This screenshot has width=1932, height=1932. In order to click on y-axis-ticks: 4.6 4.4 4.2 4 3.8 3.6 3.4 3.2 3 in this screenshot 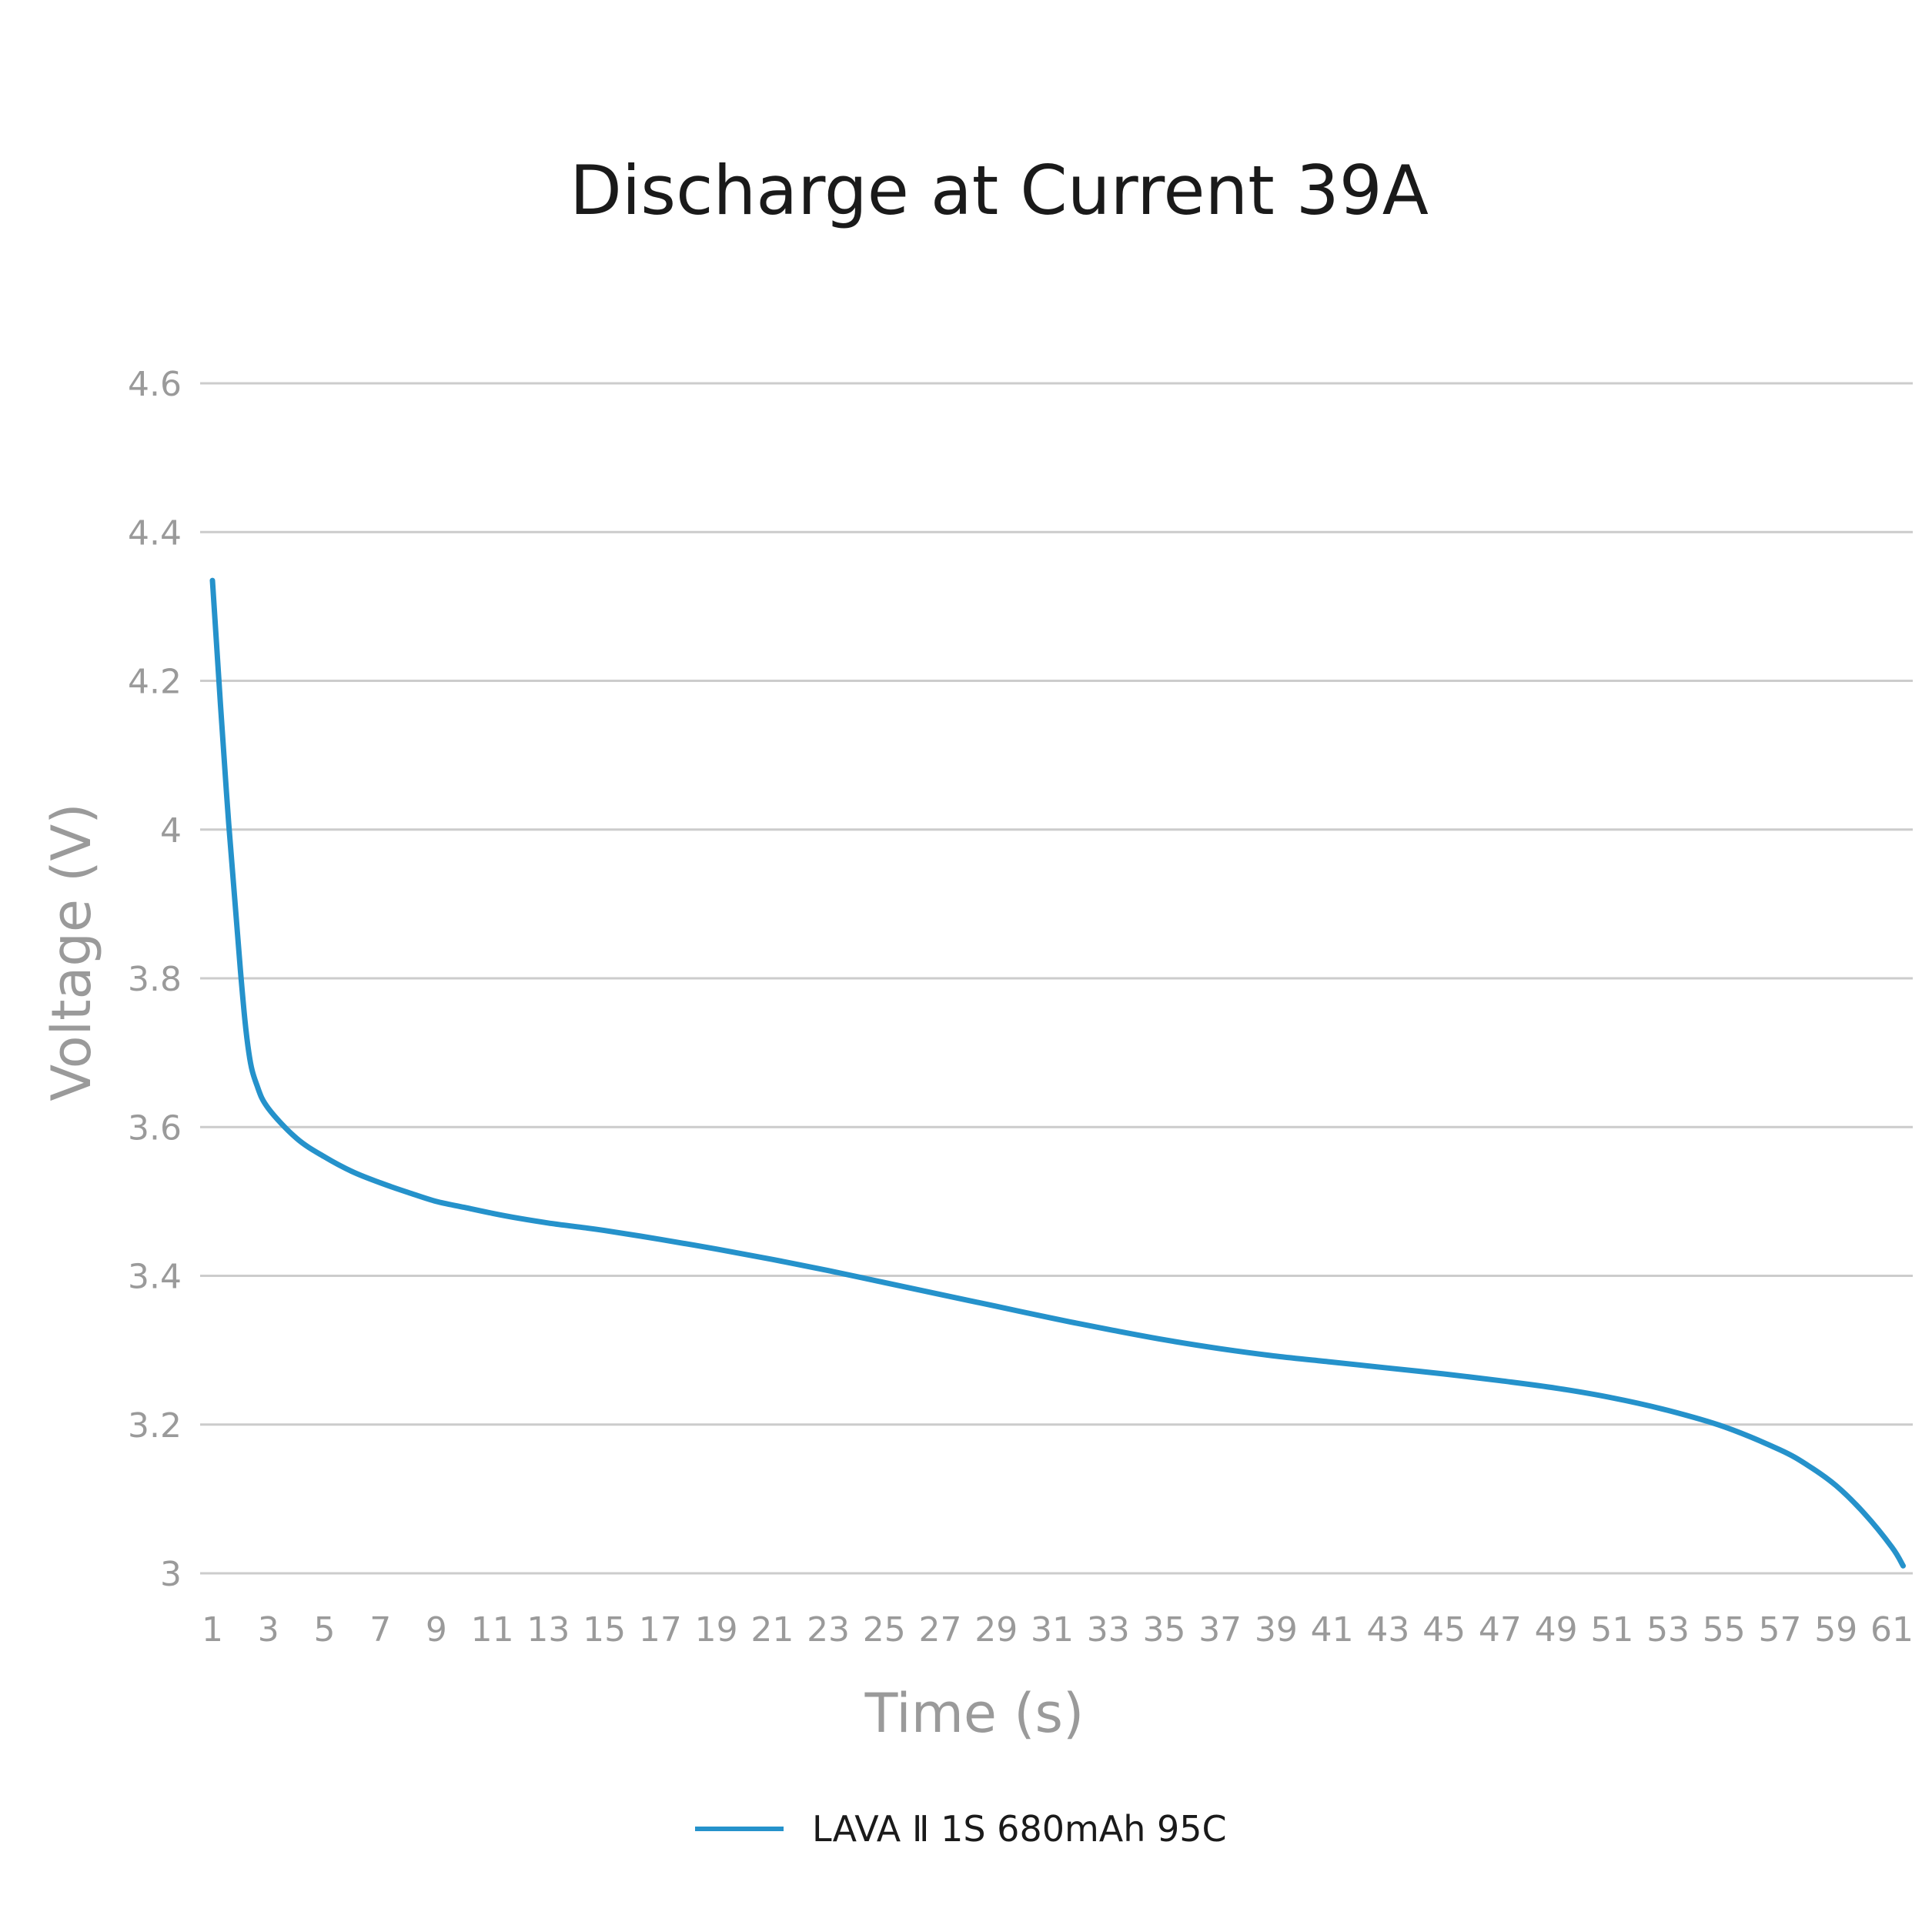, I will do `click(155, 979)`.